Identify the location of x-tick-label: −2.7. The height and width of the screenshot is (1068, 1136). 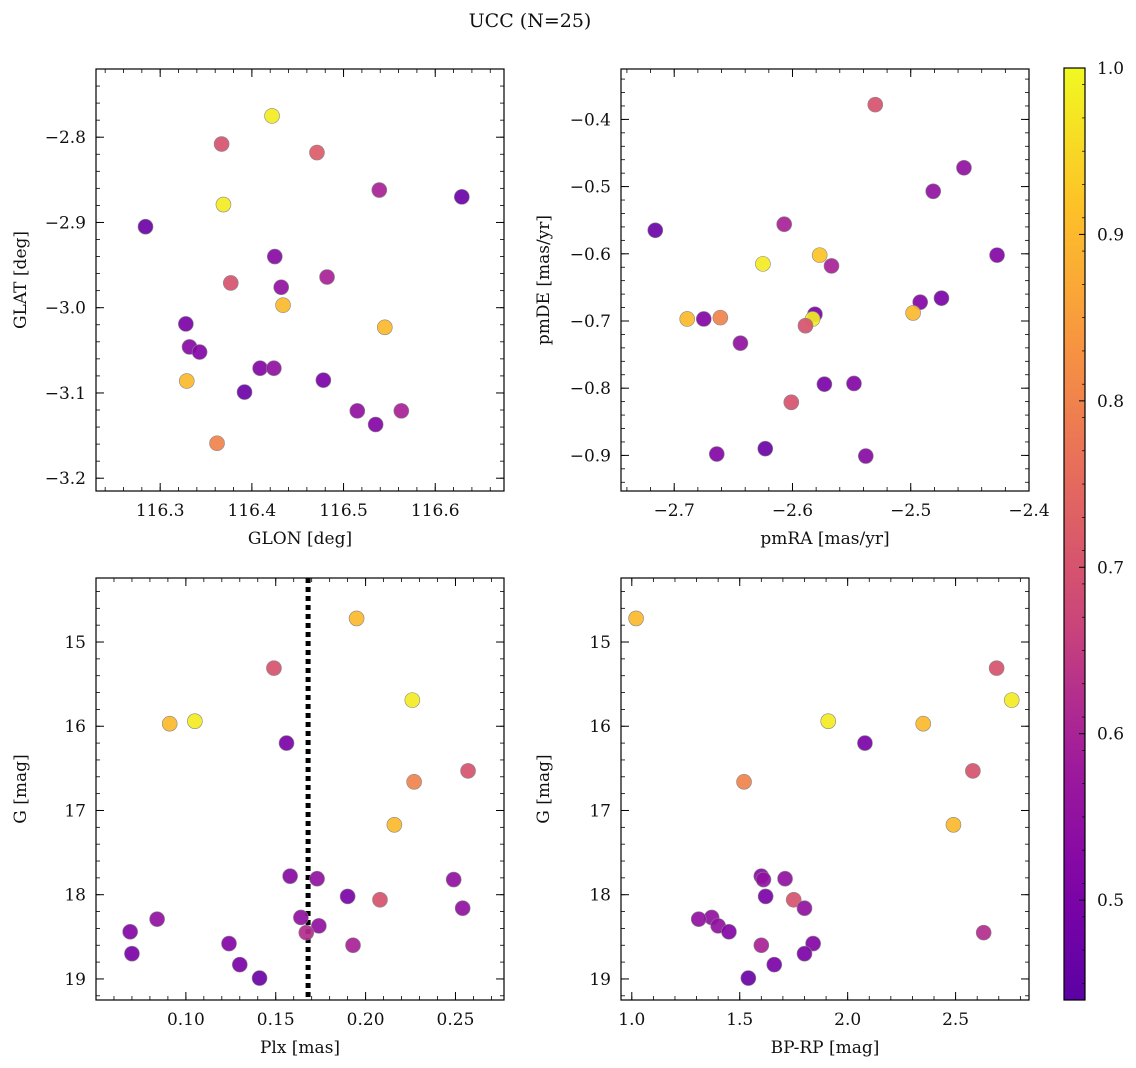
(674, 511).